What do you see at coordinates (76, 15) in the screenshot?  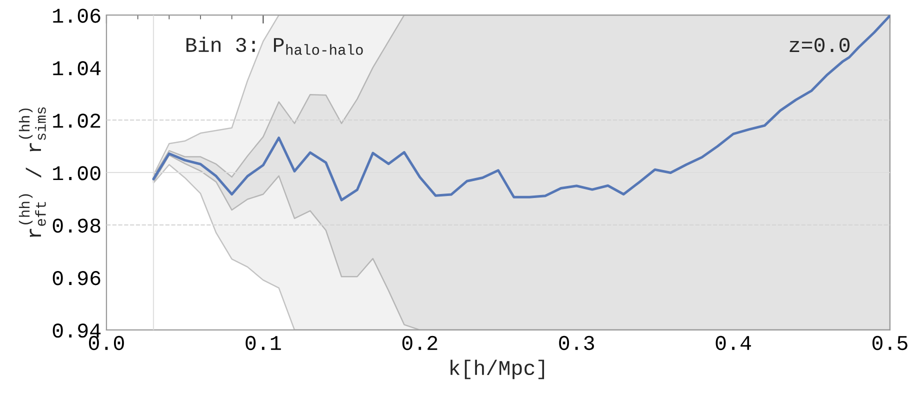 I see `y-tick-label: 1.06` at bounding box center [76, 15].